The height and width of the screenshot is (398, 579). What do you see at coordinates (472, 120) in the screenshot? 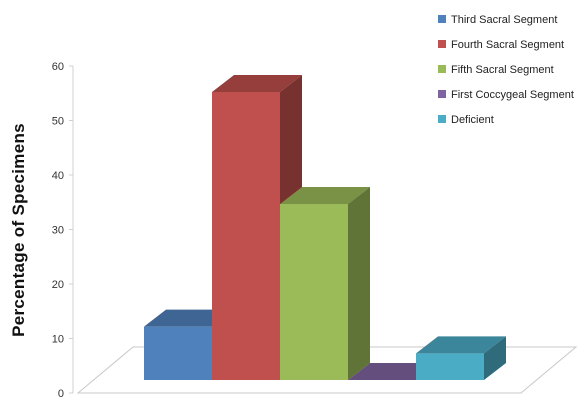
I see `legend-label: Deficient` at bounding box center [472, 120].